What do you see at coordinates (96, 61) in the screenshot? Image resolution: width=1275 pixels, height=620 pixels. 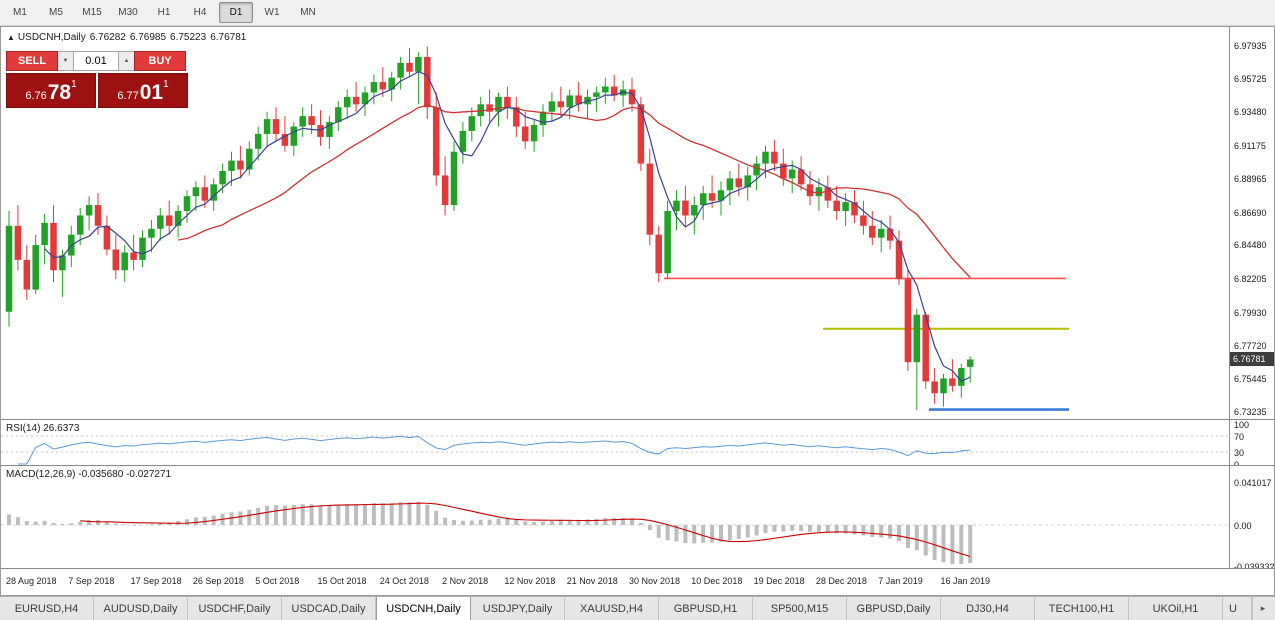 I see `volume-input` at bounding box center [96, 61].